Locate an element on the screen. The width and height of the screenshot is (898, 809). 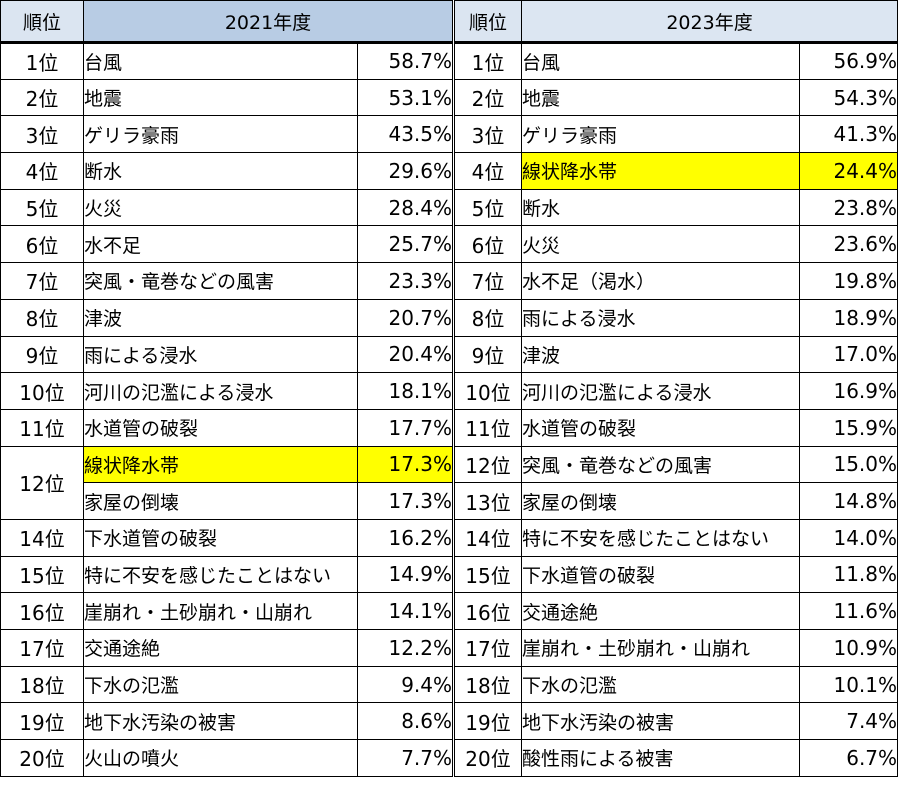
rank-cell-2023: 11位 is located at coordinates (487, 427).